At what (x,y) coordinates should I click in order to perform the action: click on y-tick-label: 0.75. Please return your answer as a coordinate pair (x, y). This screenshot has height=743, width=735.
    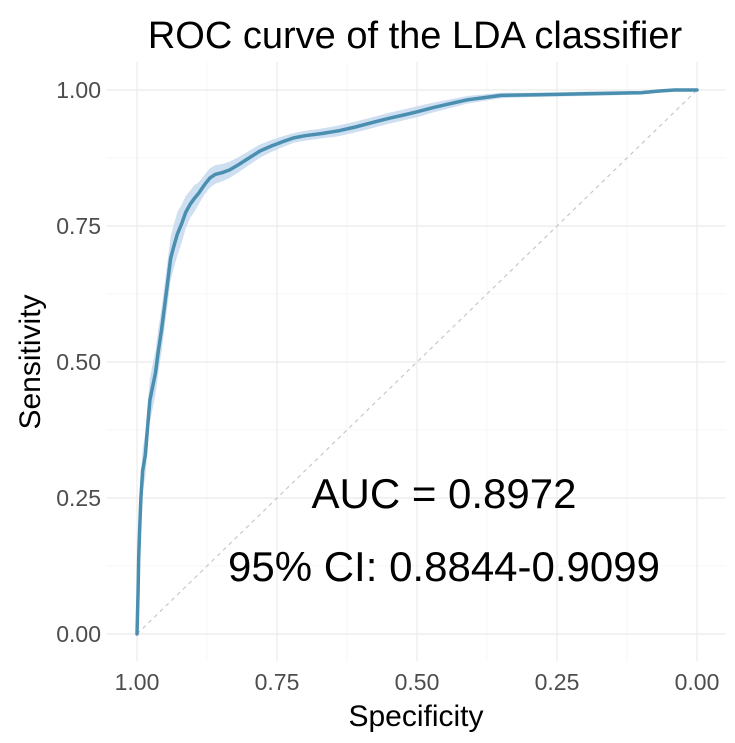
    Looking at the image, I should click on (78, 226).